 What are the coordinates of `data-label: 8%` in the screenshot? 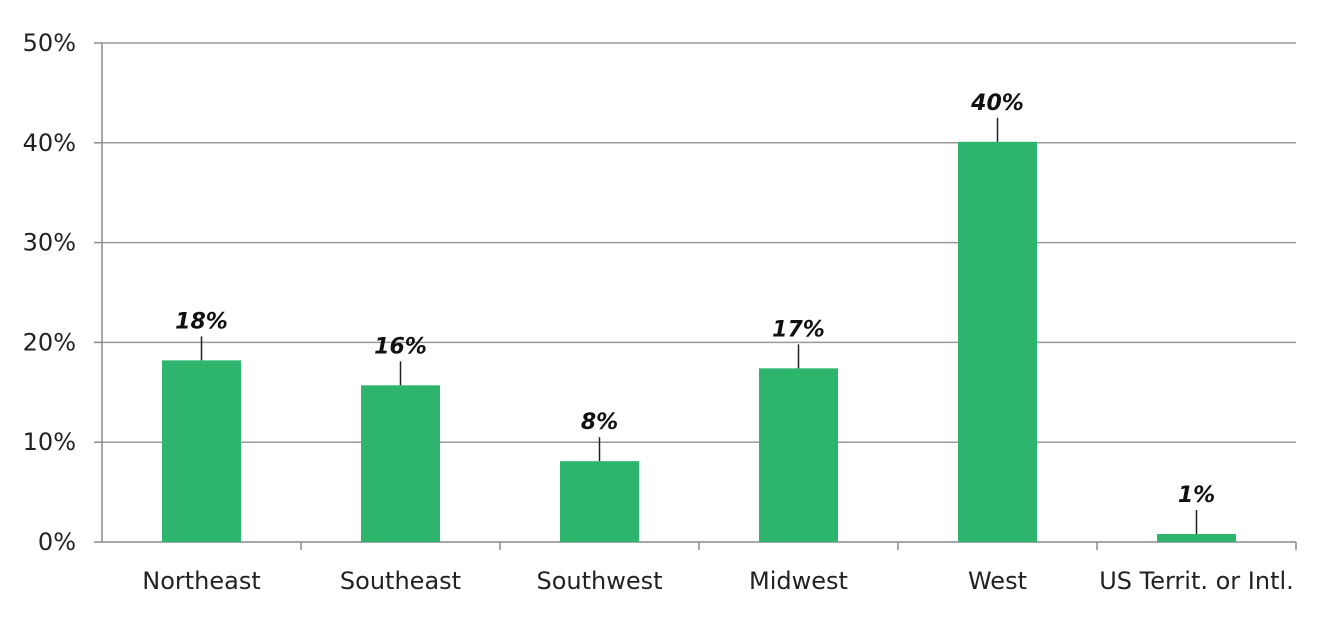 It's located at (599, 422).